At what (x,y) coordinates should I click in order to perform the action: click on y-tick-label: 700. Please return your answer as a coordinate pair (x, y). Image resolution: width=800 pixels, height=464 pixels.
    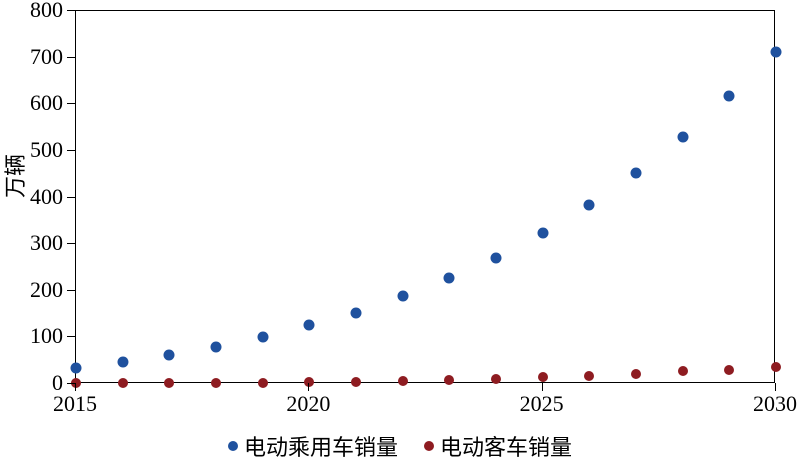
    Looking at the image, I should click on (46, 56).